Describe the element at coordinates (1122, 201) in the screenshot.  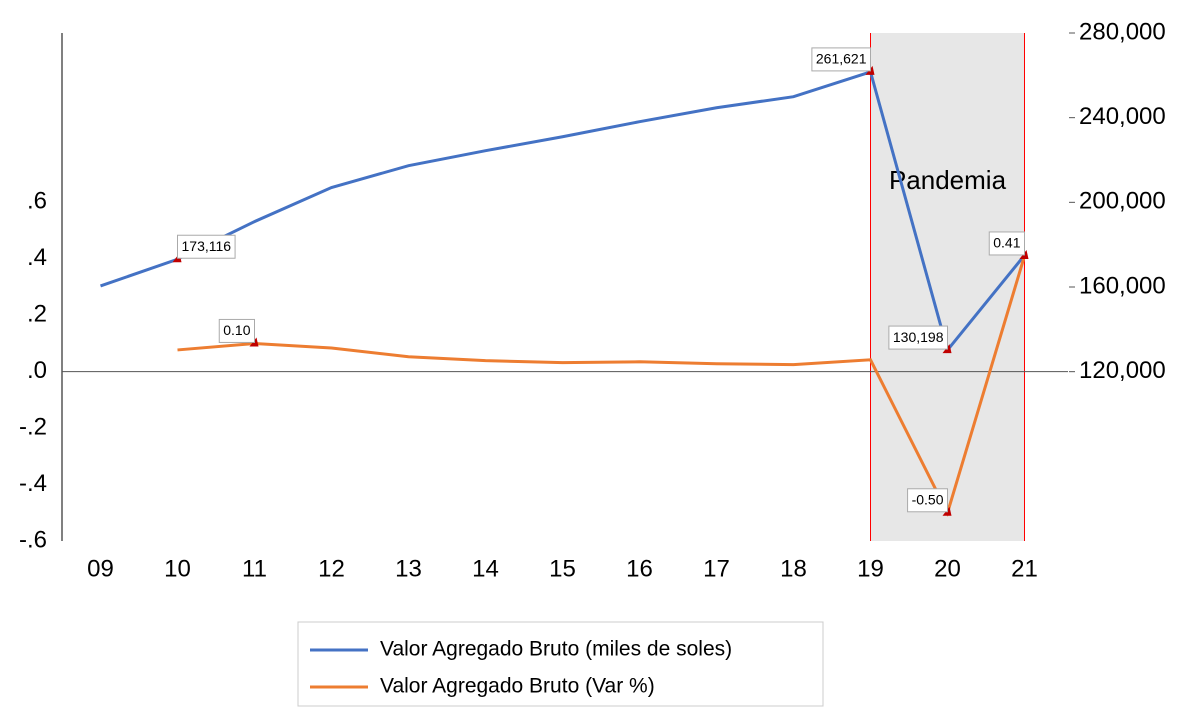
I see `y2-tick-label: 200,000` at that location.